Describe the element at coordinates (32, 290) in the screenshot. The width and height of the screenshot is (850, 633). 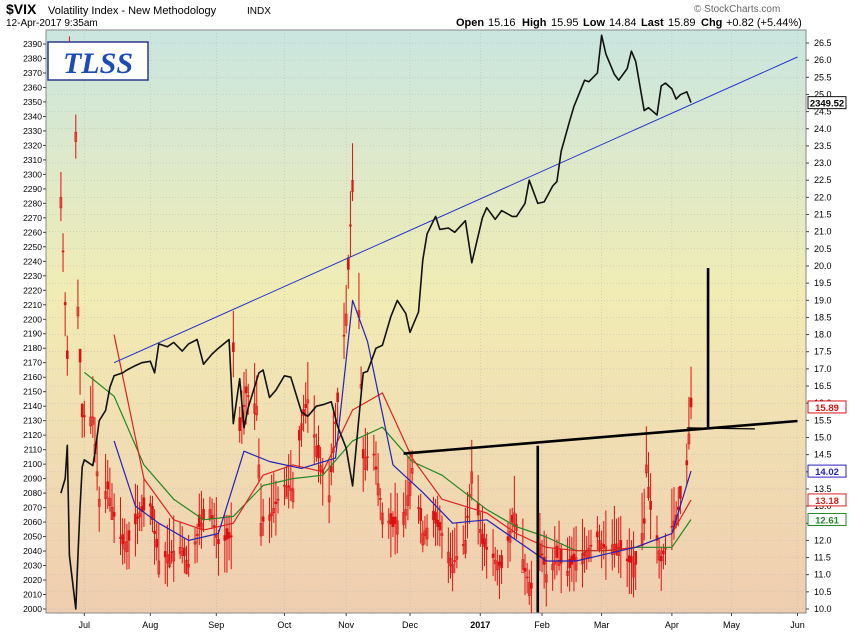
I see `left-tick-label: 2220` at that location.